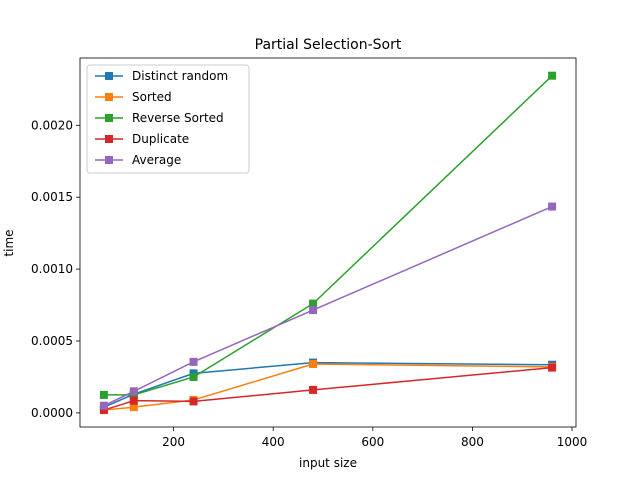 This screenshot has width=640, height=480. I want to click on legend-label: Sorted, so click(152, 97).